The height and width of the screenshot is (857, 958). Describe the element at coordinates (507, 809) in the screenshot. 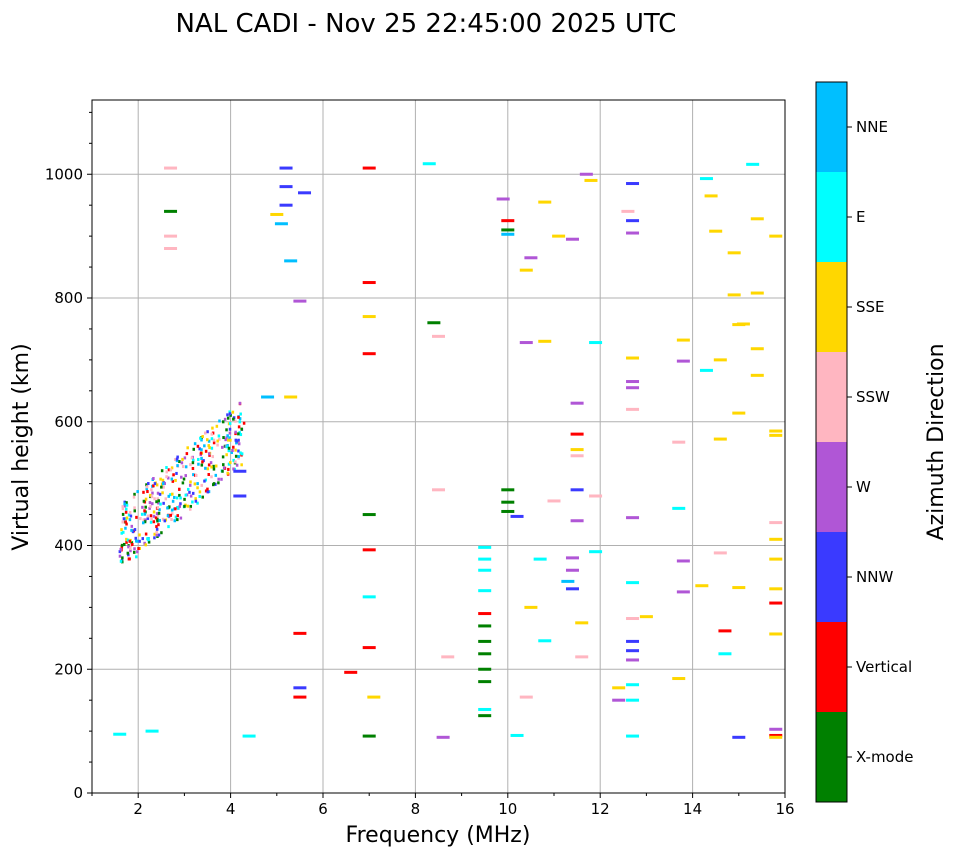

I see `x-tick-label: 10` at that location.